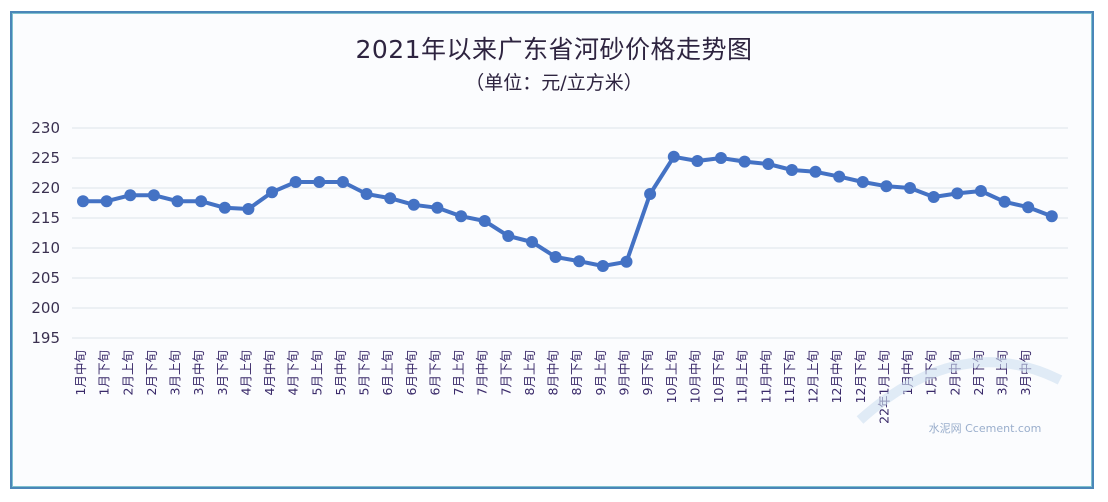 The image size is (1108, 502). Describe the element at coordinates (647, 372) in the screenshot. I see `x-tick-label: 9月下旬` at that location.